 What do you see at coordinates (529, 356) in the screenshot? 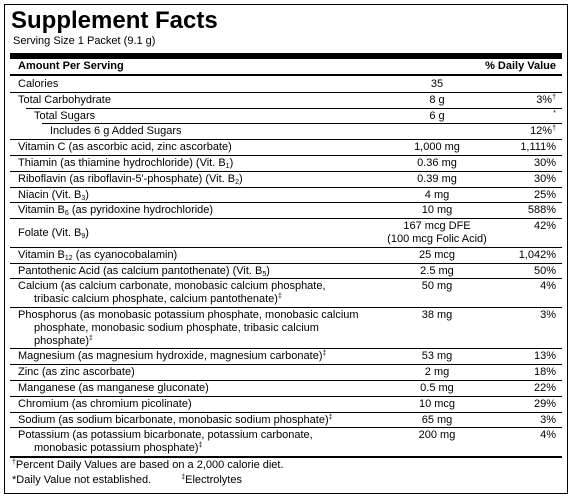
I see `daily-value: 13%` at bounding box center [529, 356].